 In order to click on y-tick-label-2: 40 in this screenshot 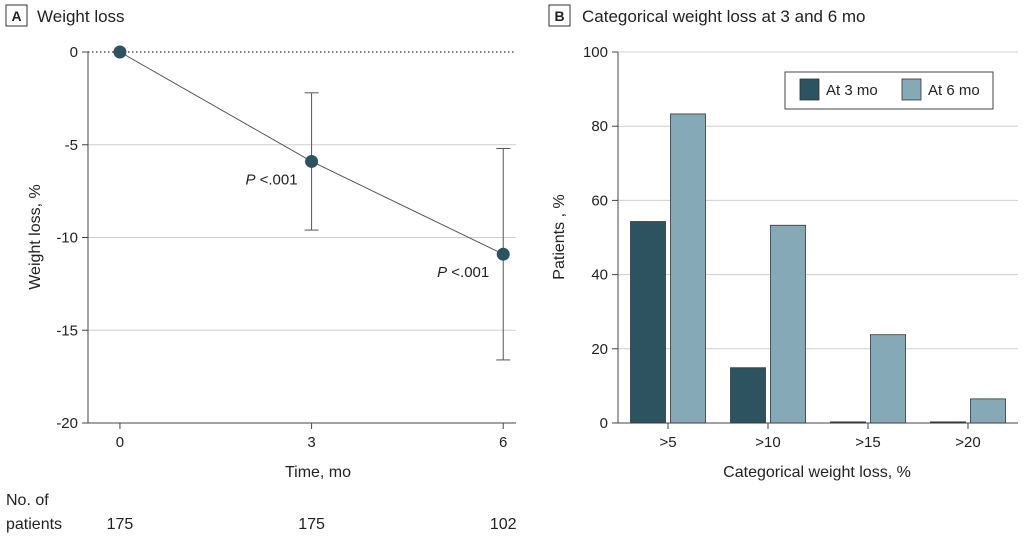, I will do `click(599, 275)`.